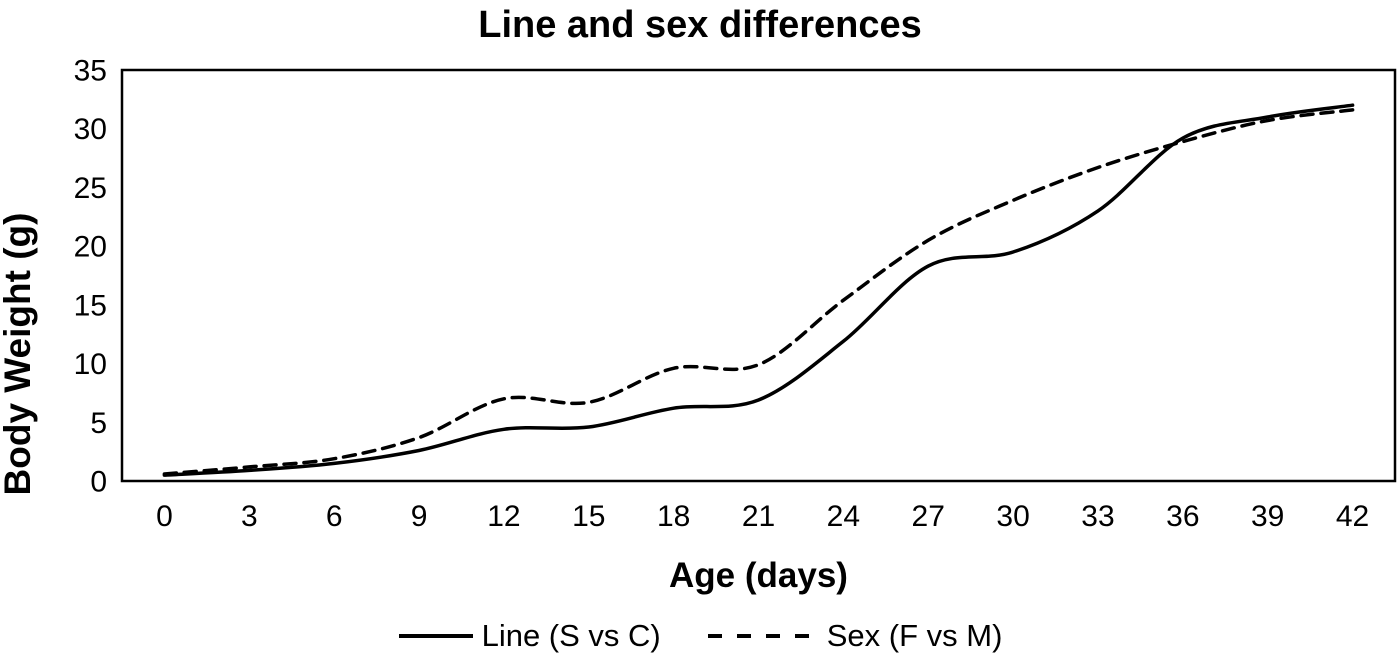 The height and width of the screenshot is (667, 1400). Describe the element at coordinates (98, 482) in the screenshot. I see `y-tick-label: 0` at that location.